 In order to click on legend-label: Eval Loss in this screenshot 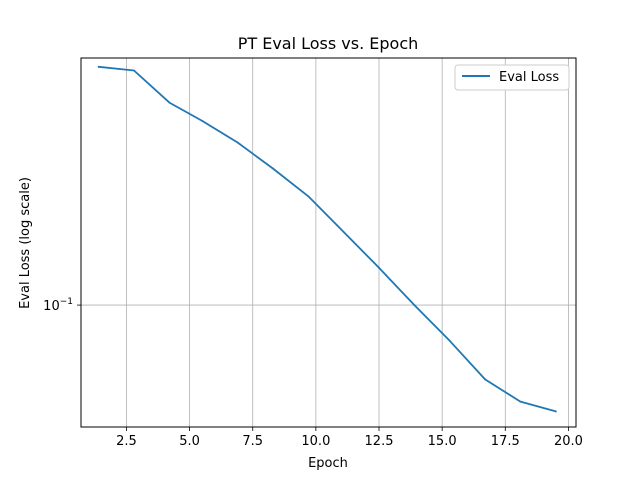, I will do `click(529, 77)`.